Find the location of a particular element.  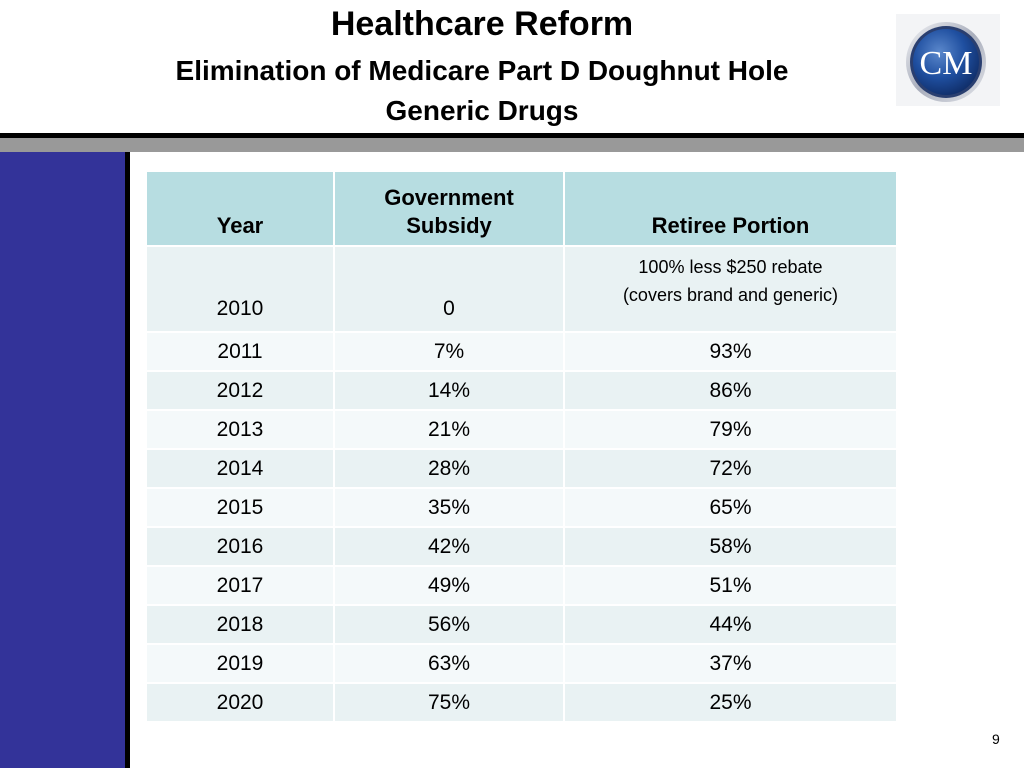

page-number: 9 is located at coordinates (996, 739).